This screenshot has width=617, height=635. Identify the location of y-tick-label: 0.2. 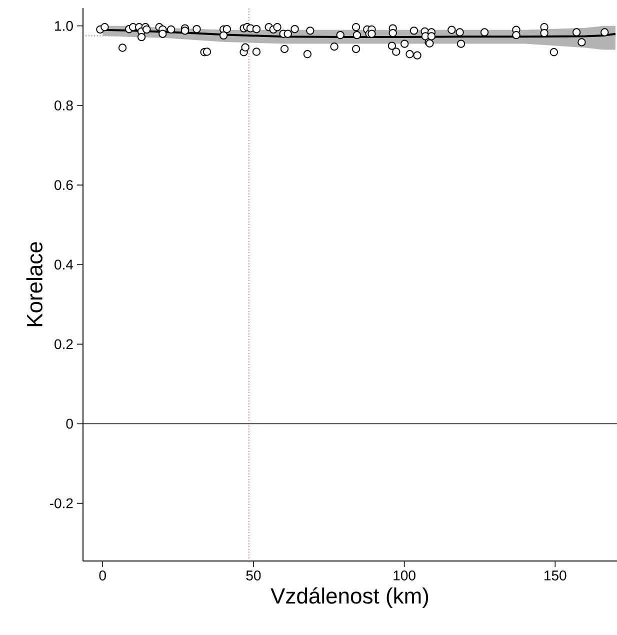
(63, 344).